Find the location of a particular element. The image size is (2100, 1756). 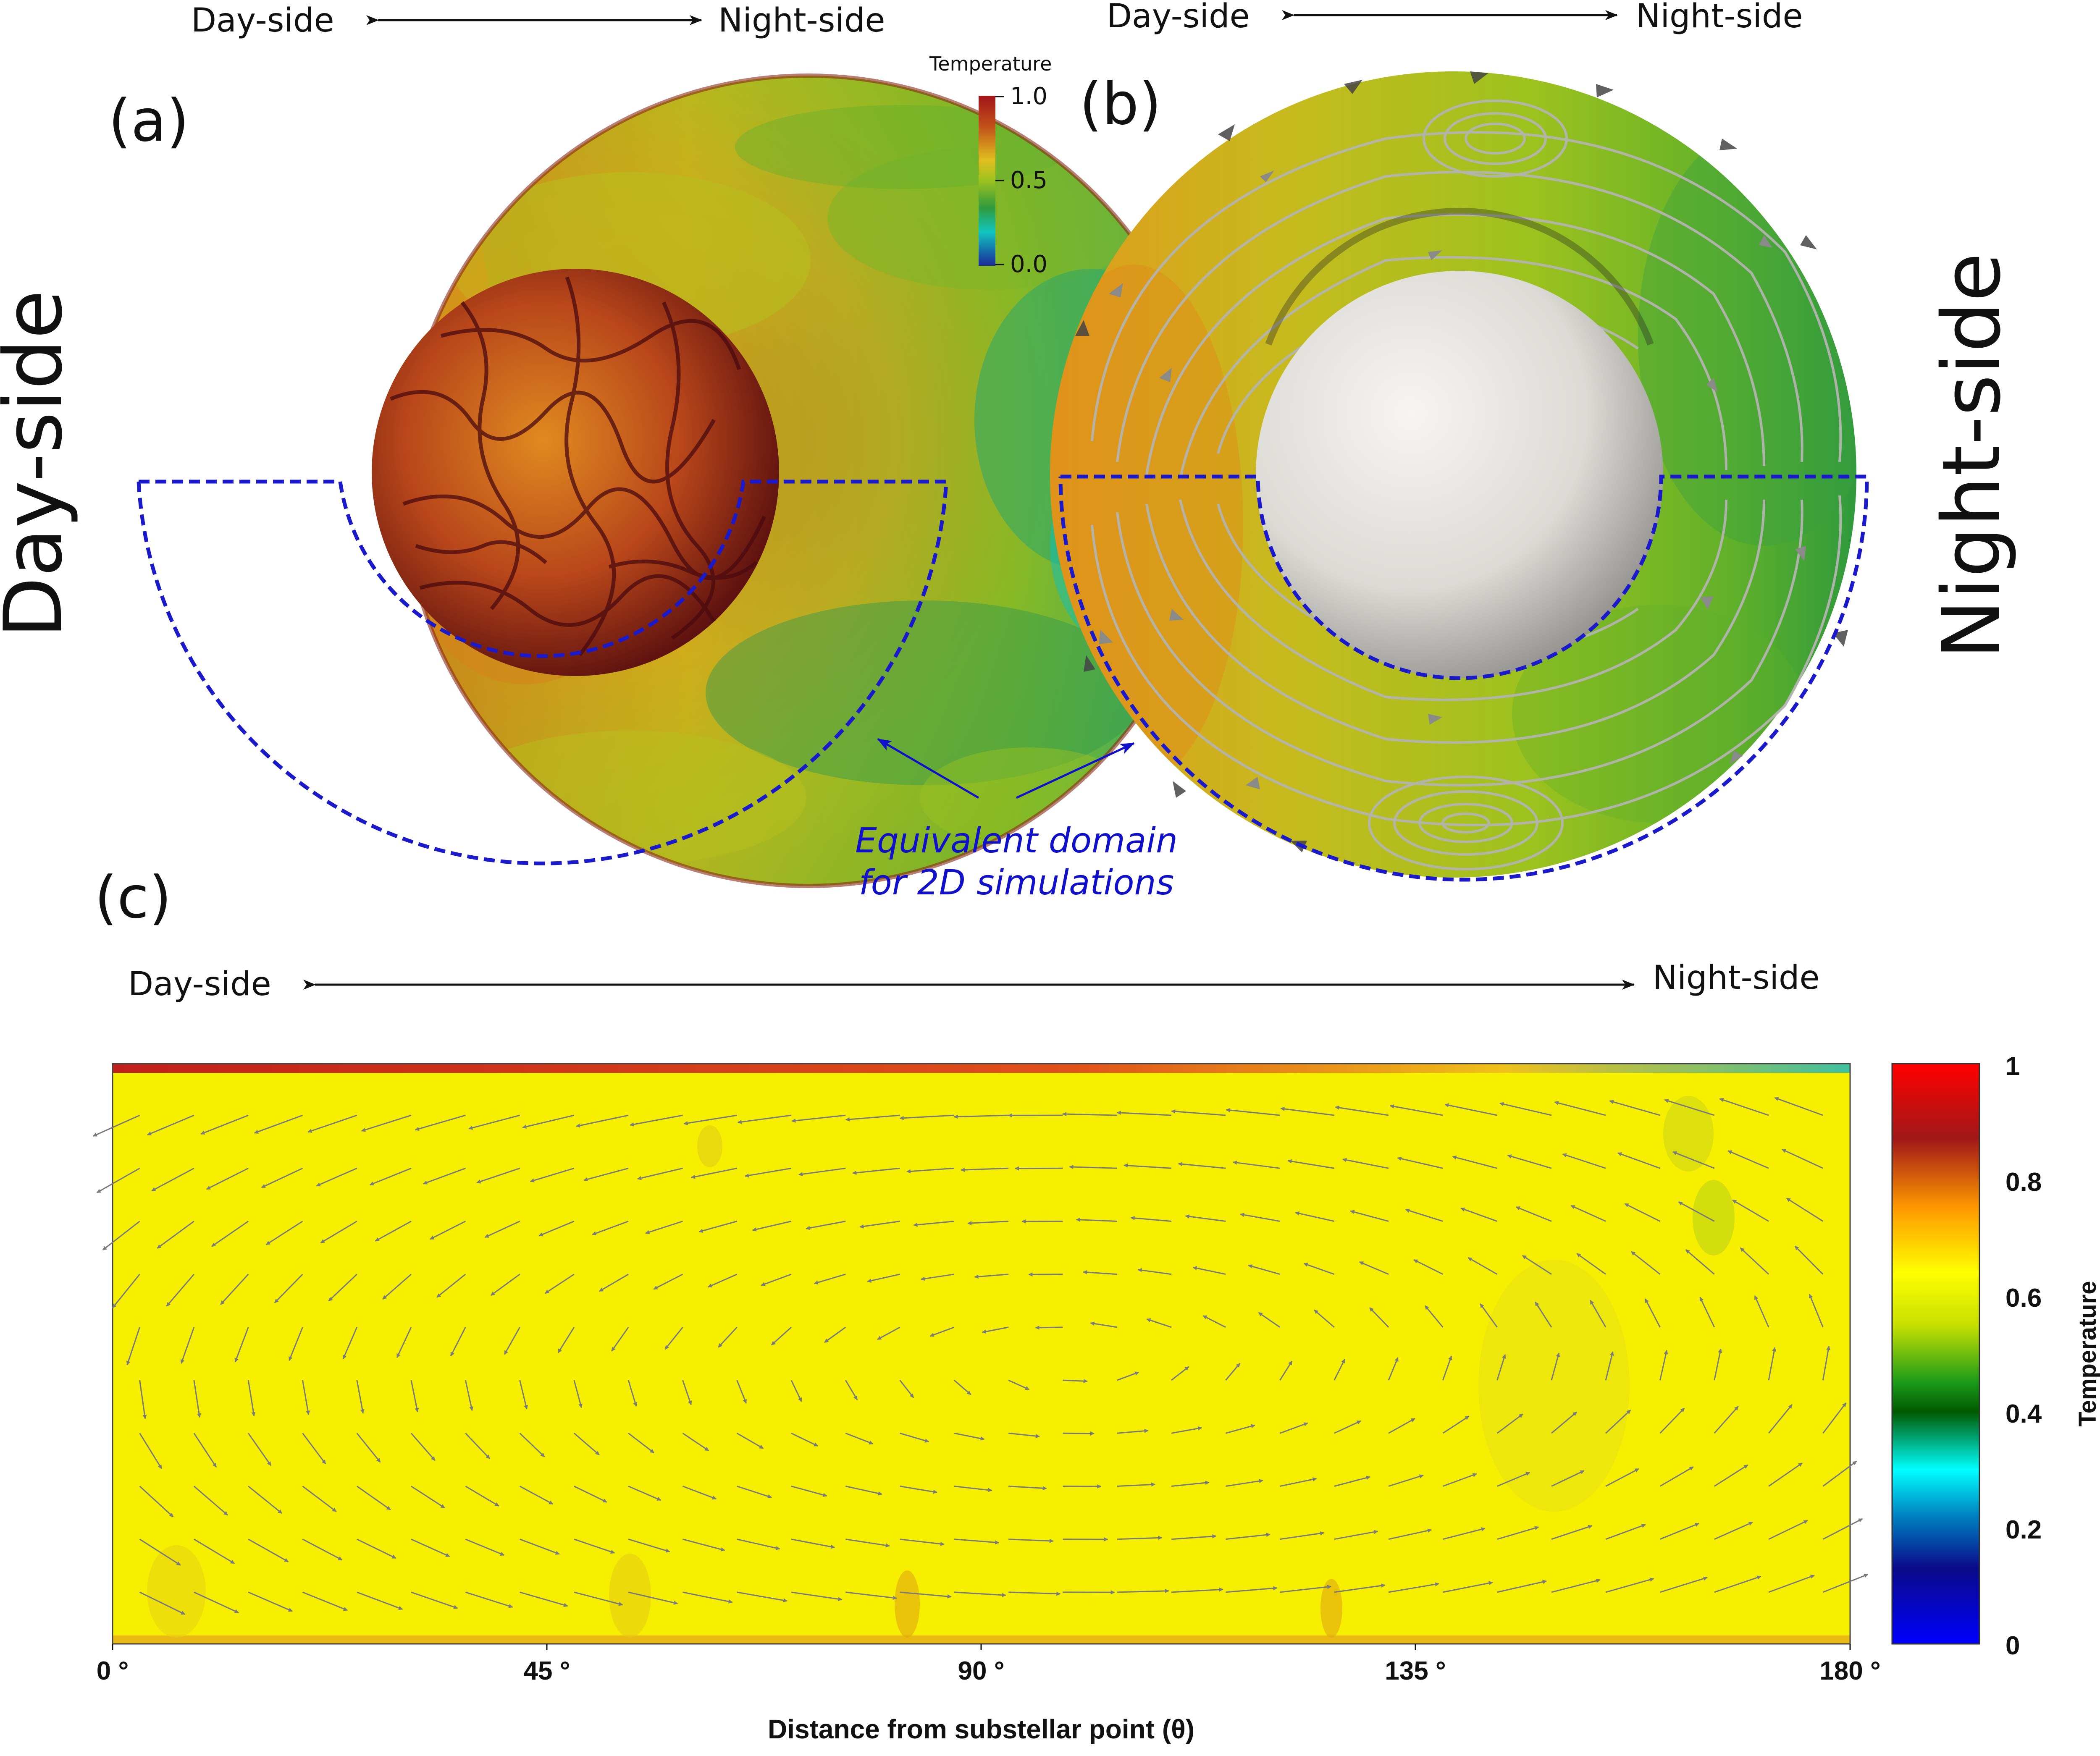

panel-c-xtick-0: 0 ° is located at coordinates (113, 1671).